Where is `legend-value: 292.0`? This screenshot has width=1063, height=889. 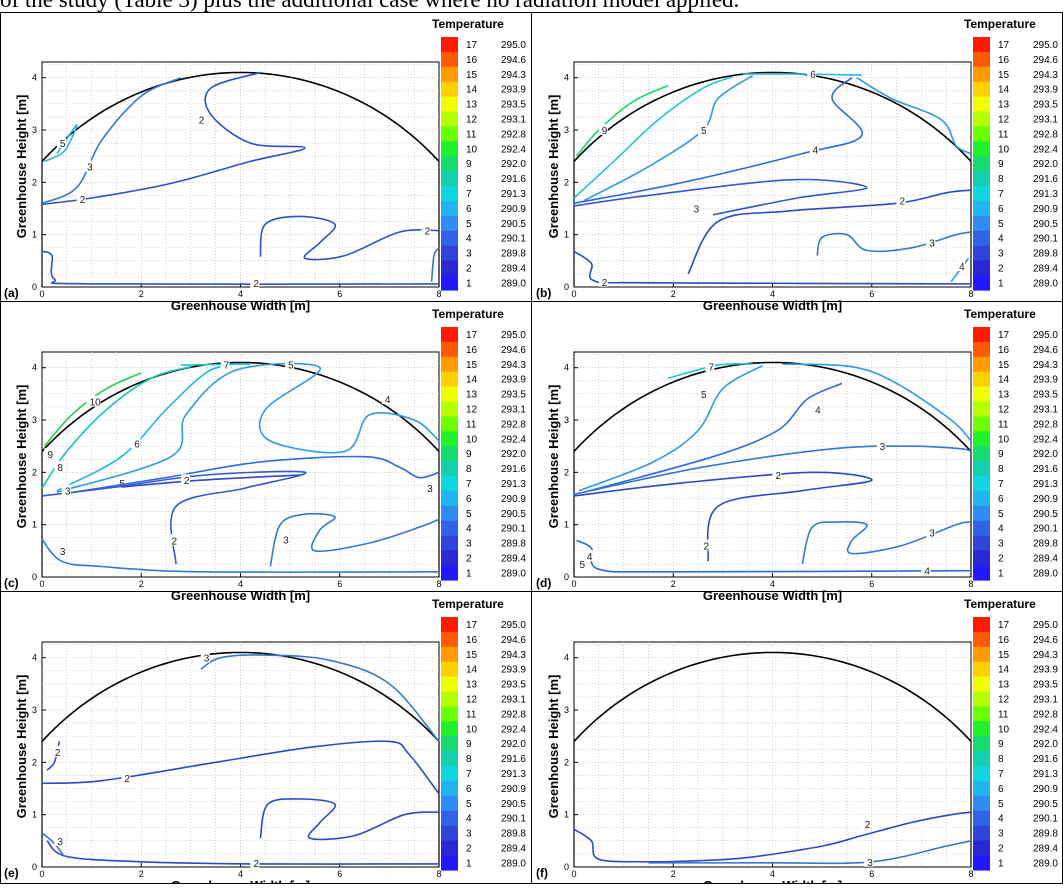
legend-value: 292.0 is located at coordinates (1045, 744).